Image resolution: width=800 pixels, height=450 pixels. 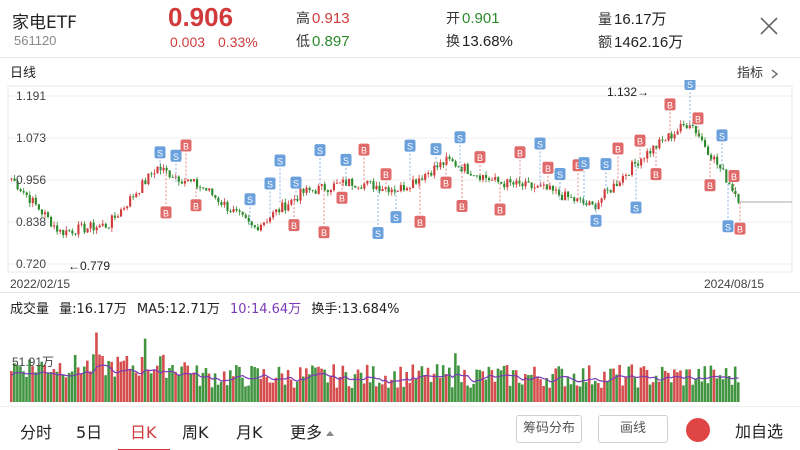 I want to click on volume-stat: 量 16.17万, so click(x=632, y=18).